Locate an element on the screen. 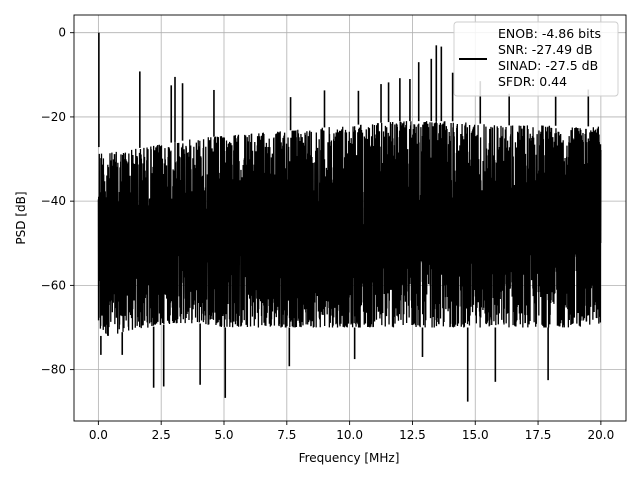 This screenshot has width=640, height=480. y-axis-ticks: 0 −20 −40 −60 −80 is located at coordinates (57, 201).